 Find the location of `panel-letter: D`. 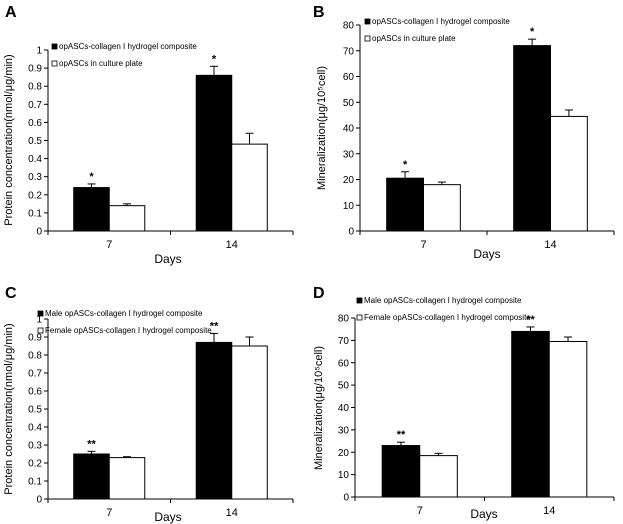

panel-letter: D is located at coordinates (319, 293).